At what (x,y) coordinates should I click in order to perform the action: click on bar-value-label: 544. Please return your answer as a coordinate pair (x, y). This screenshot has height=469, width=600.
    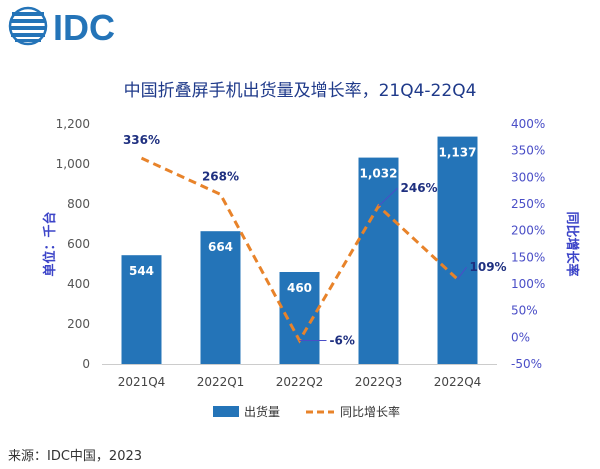
    Looking at the image, I should click on (141, 271).